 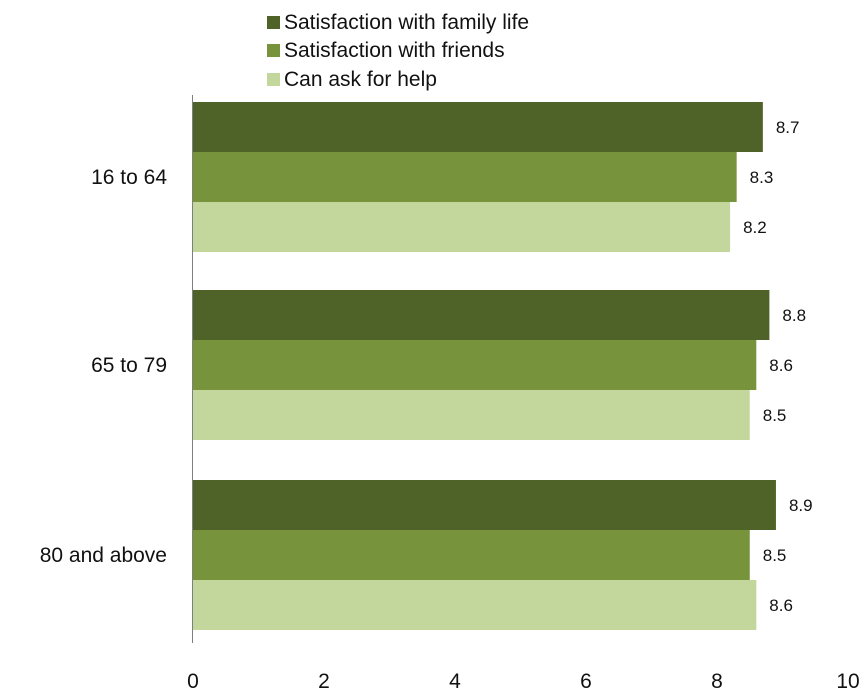 What do you see at coordinates (717, 681) in the screenshot?
I see `x-tick-label: 8` at bounding box center [717, 681].